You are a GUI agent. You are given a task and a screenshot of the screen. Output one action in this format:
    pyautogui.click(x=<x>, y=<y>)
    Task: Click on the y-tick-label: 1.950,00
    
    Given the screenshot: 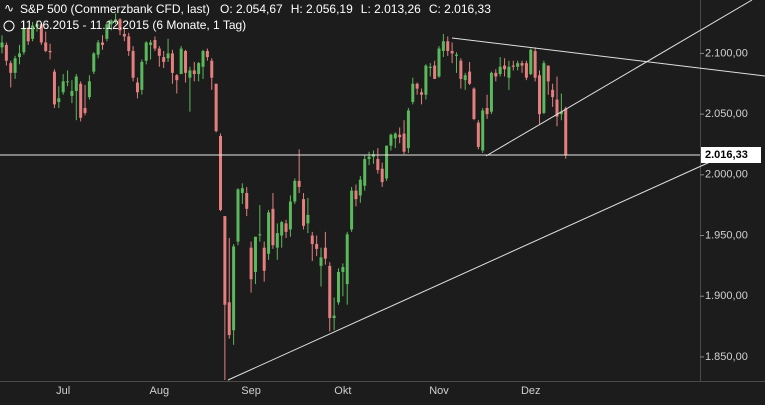 What is the action you would take?
    pyautogui.click(x=726, y=235)
    